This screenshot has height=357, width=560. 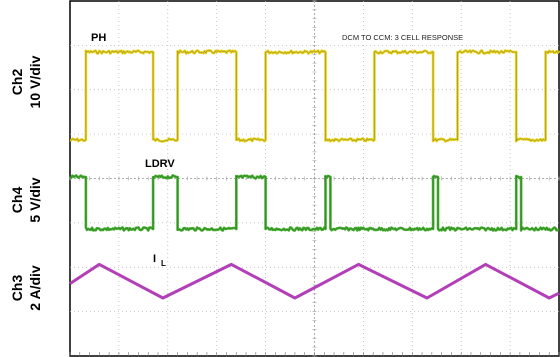 I want to click on il-trace-label: I, so click(x=154, y=259).